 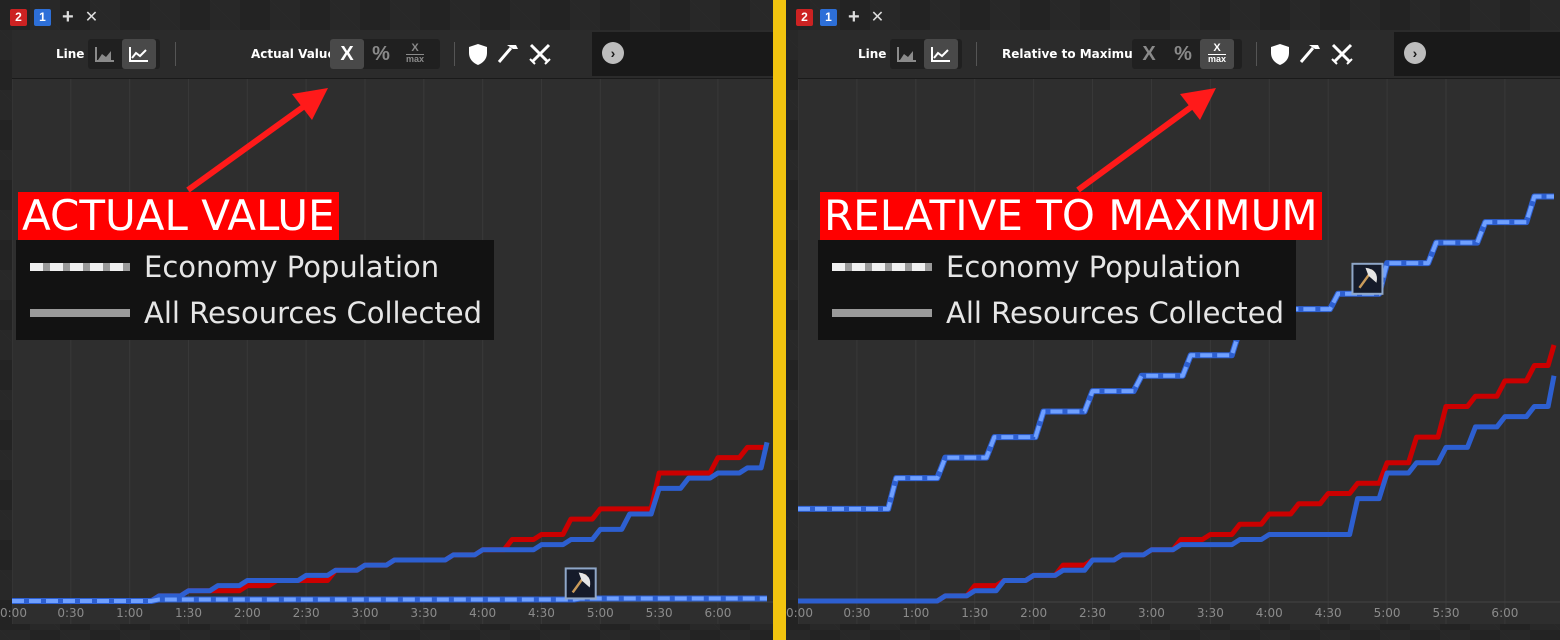 What do you see at coordinates (779, 320) in the screenshot?
I see `panel-divider` at bounding box center [779, 320].